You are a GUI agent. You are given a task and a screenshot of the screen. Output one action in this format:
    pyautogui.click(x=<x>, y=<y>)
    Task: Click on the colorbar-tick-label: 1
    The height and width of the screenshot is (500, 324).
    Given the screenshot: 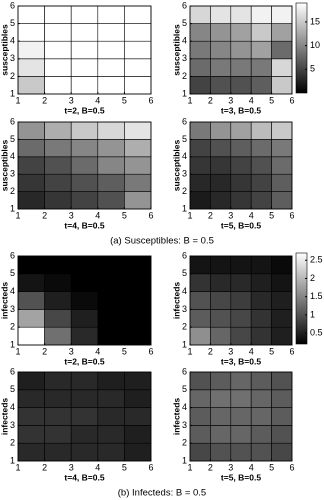 What is the action you would take?
    pyautogui.click(x=312, y=314)
    